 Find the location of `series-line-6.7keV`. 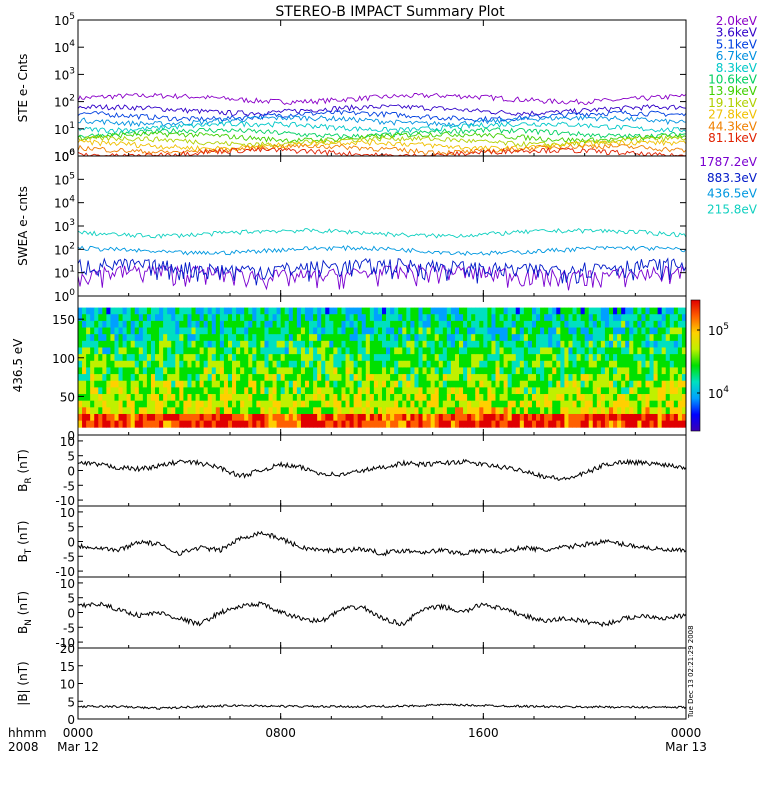

series-line-6.7keV is located at coordinates (382, 121).